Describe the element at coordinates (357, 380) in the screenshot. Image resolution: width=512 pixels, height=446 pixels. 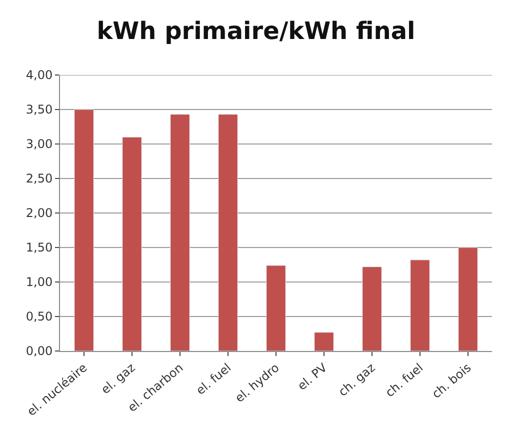
I see `x-tick-label: ch. gaz` at that location.